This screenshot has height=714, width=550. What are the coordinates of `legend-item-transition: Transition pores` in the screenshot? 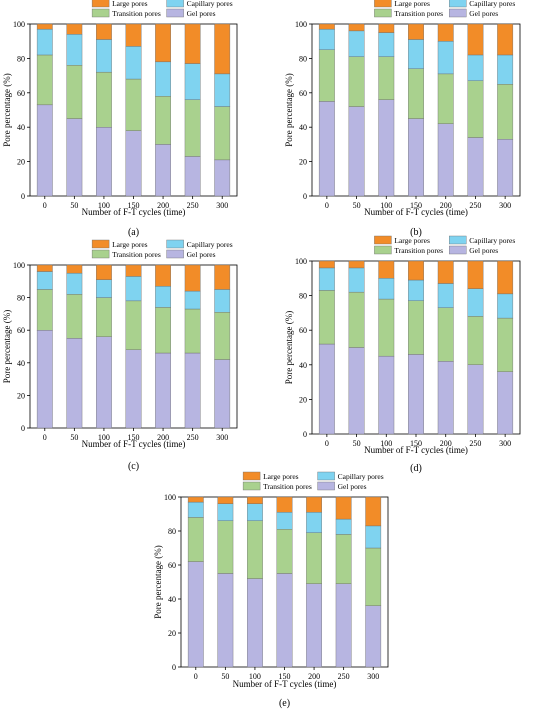 It's located at (408, 250).